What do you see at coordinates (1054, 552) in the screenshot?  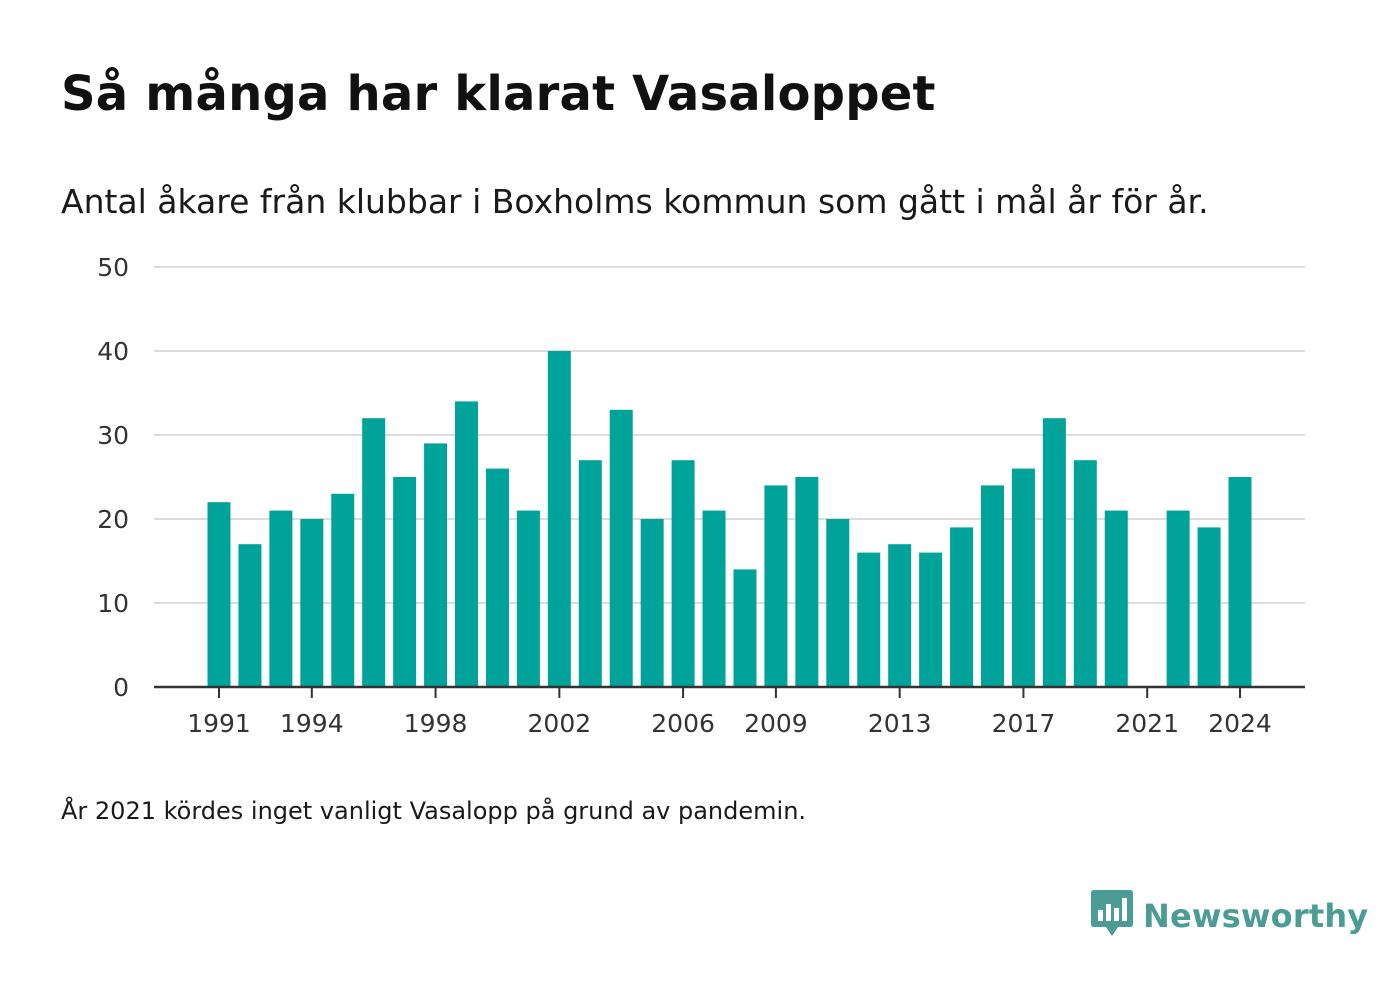 I see `bar-2018` at bounding box center [1054, 552].